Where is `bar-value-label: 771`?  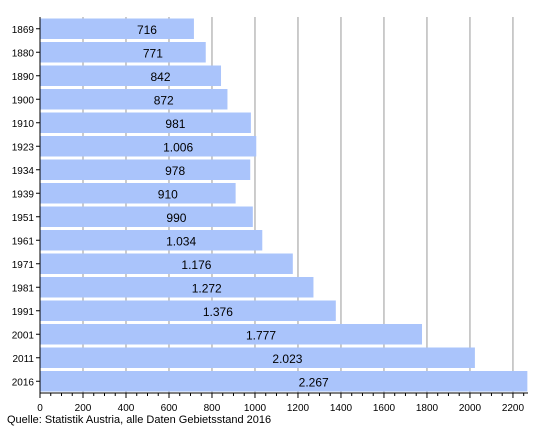 bar-value-label: 771 is located at coordinates (153, 53).